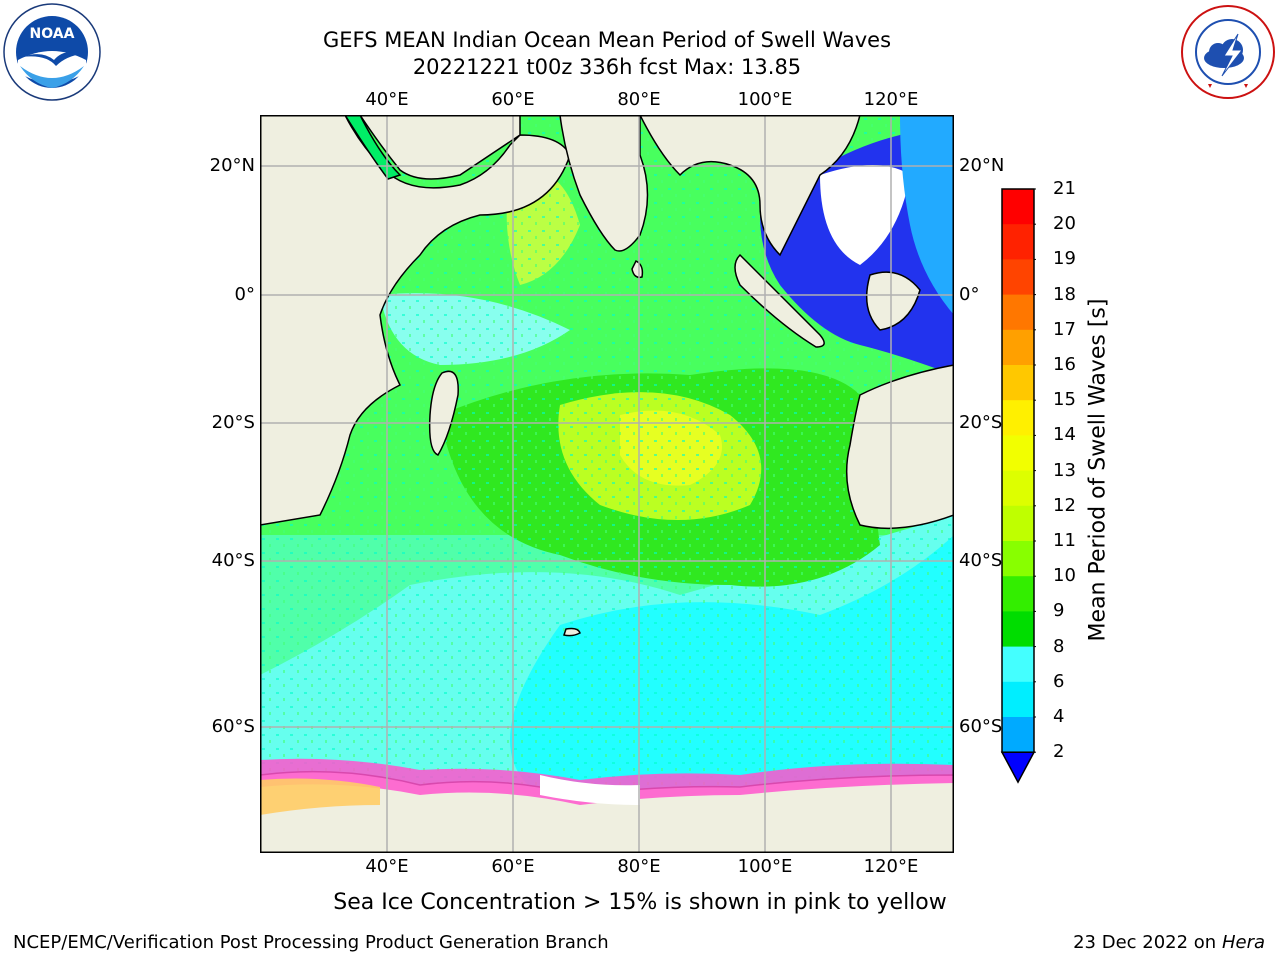 The image size is (1280, 960). Describe the element at coordinates (233, 560) in the screenshot. I see `lat-label-left: 40°S` at that location.